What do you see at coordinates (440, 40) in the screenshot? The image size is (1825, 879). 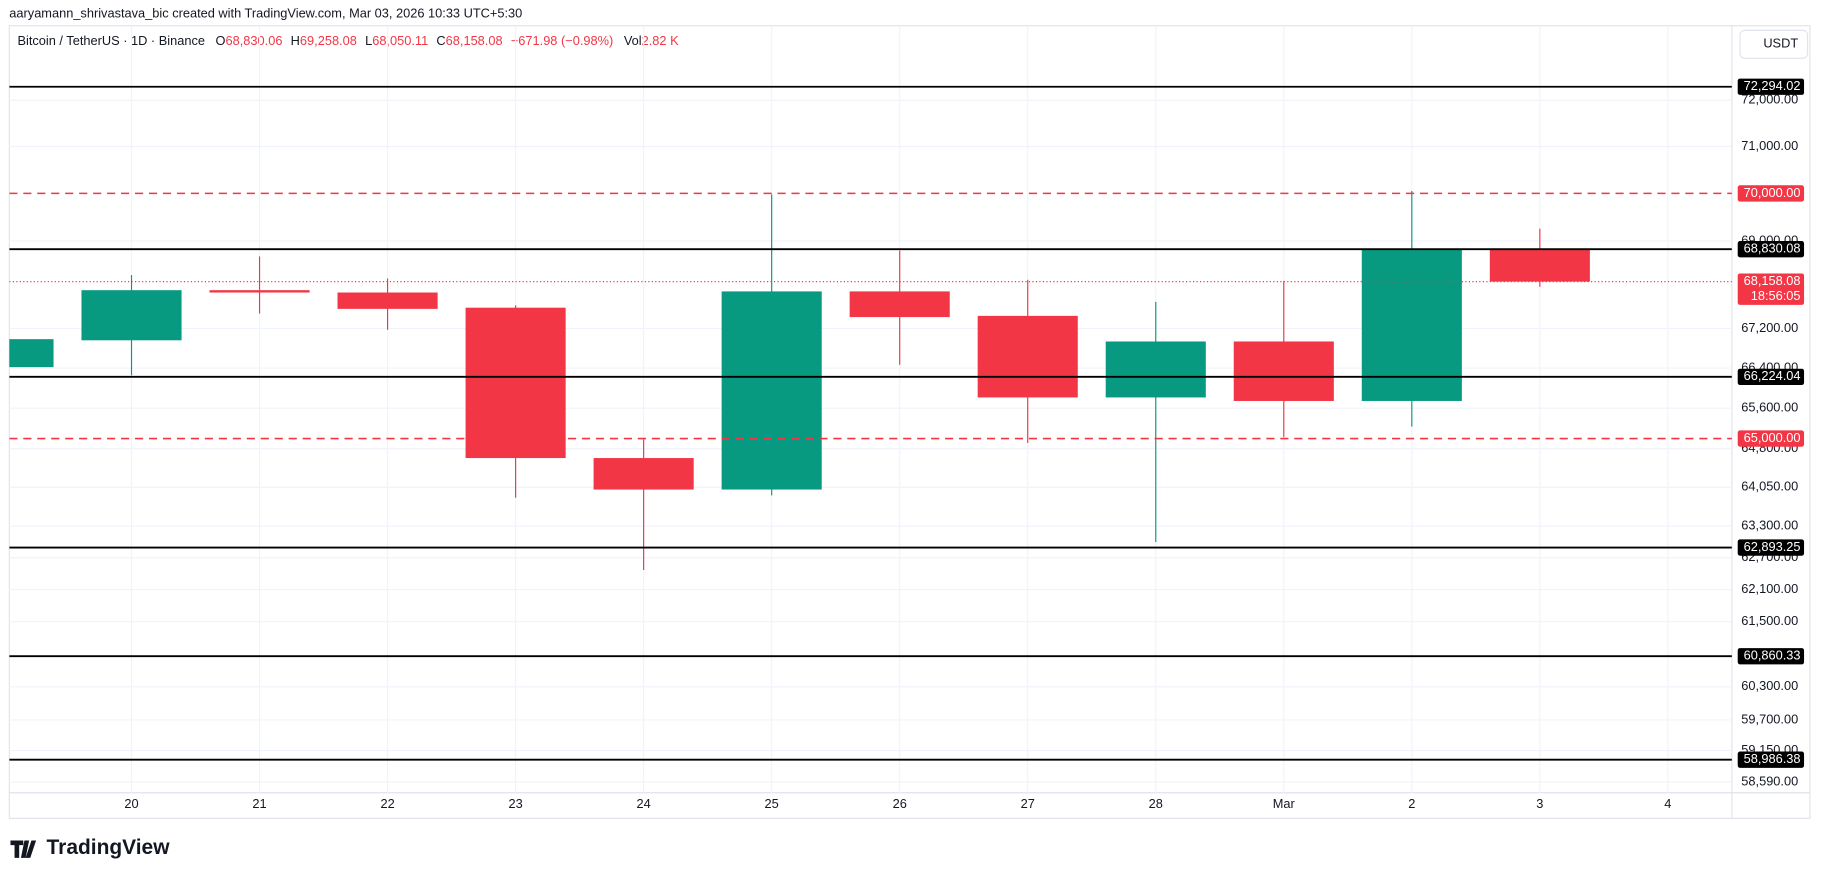 I see `c-label: C` at bounding box center [440, 40].